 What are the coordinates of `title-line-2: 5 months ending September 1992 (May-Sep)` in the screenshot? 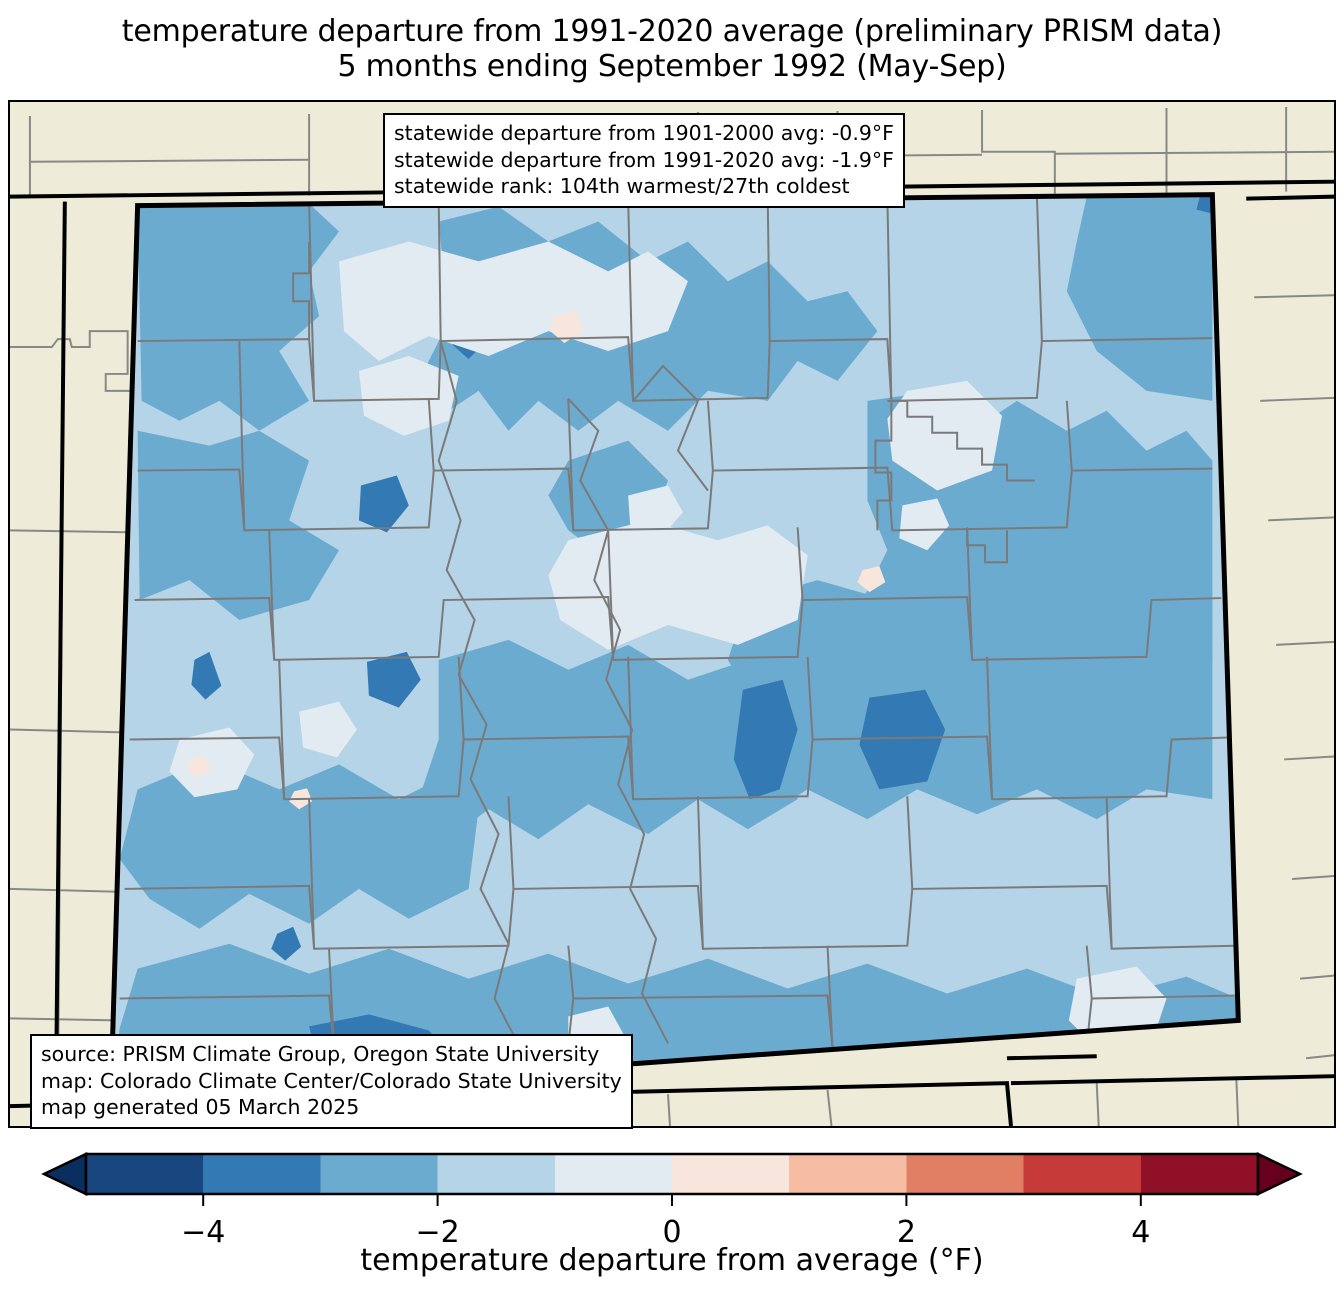 It's located at (672, 67).